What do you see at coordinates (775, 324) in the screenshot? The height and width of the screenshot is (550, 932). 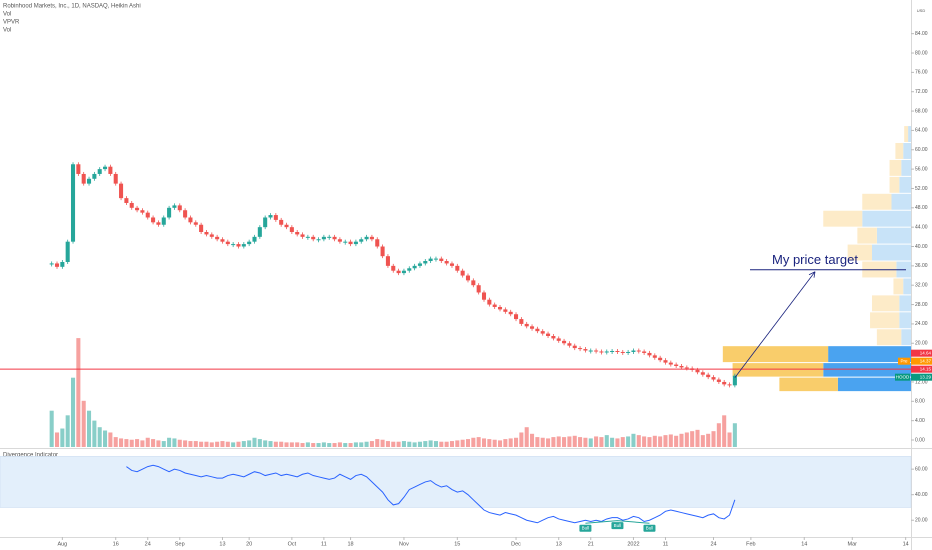 I see `target-arrow` at bounding box center [775, 324].